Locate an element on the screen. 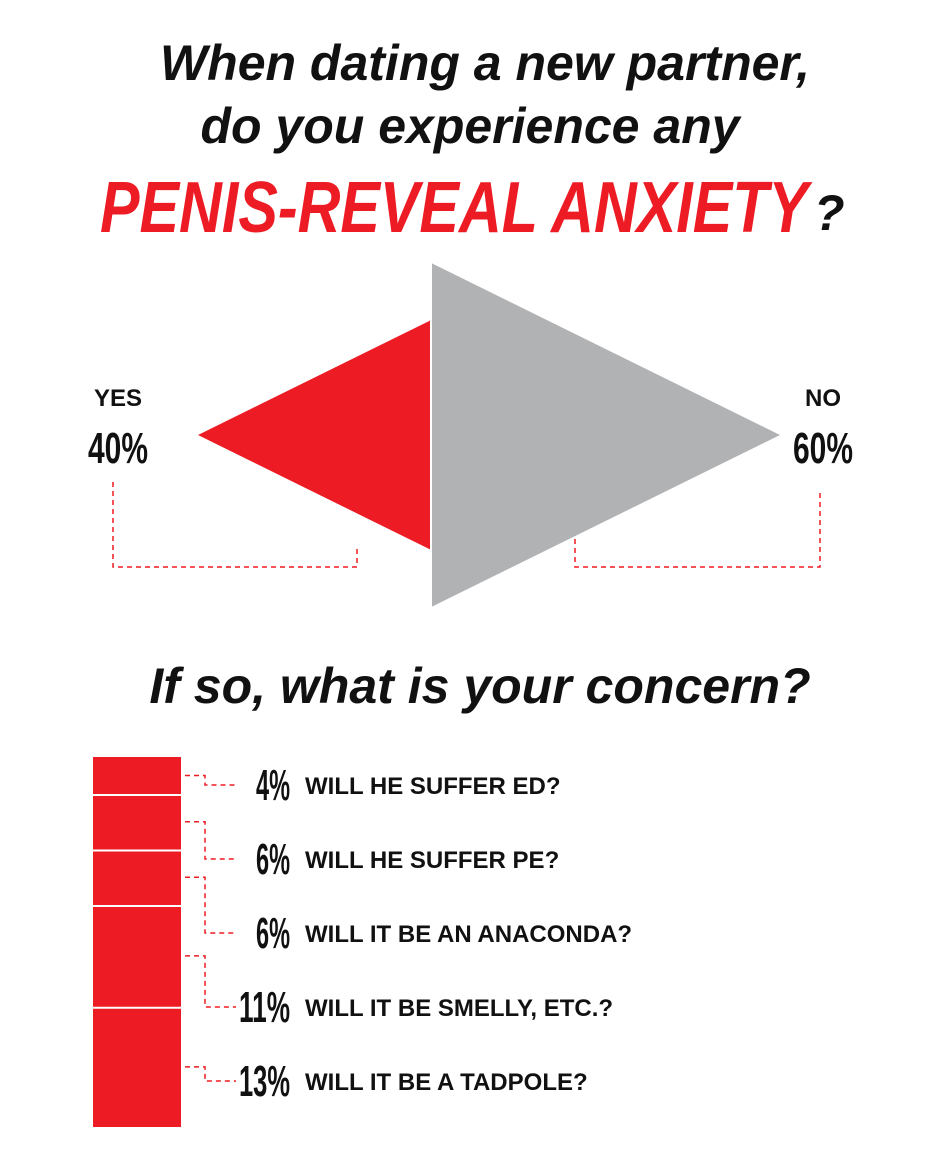  leader-line is located at coordinates (235, 525).